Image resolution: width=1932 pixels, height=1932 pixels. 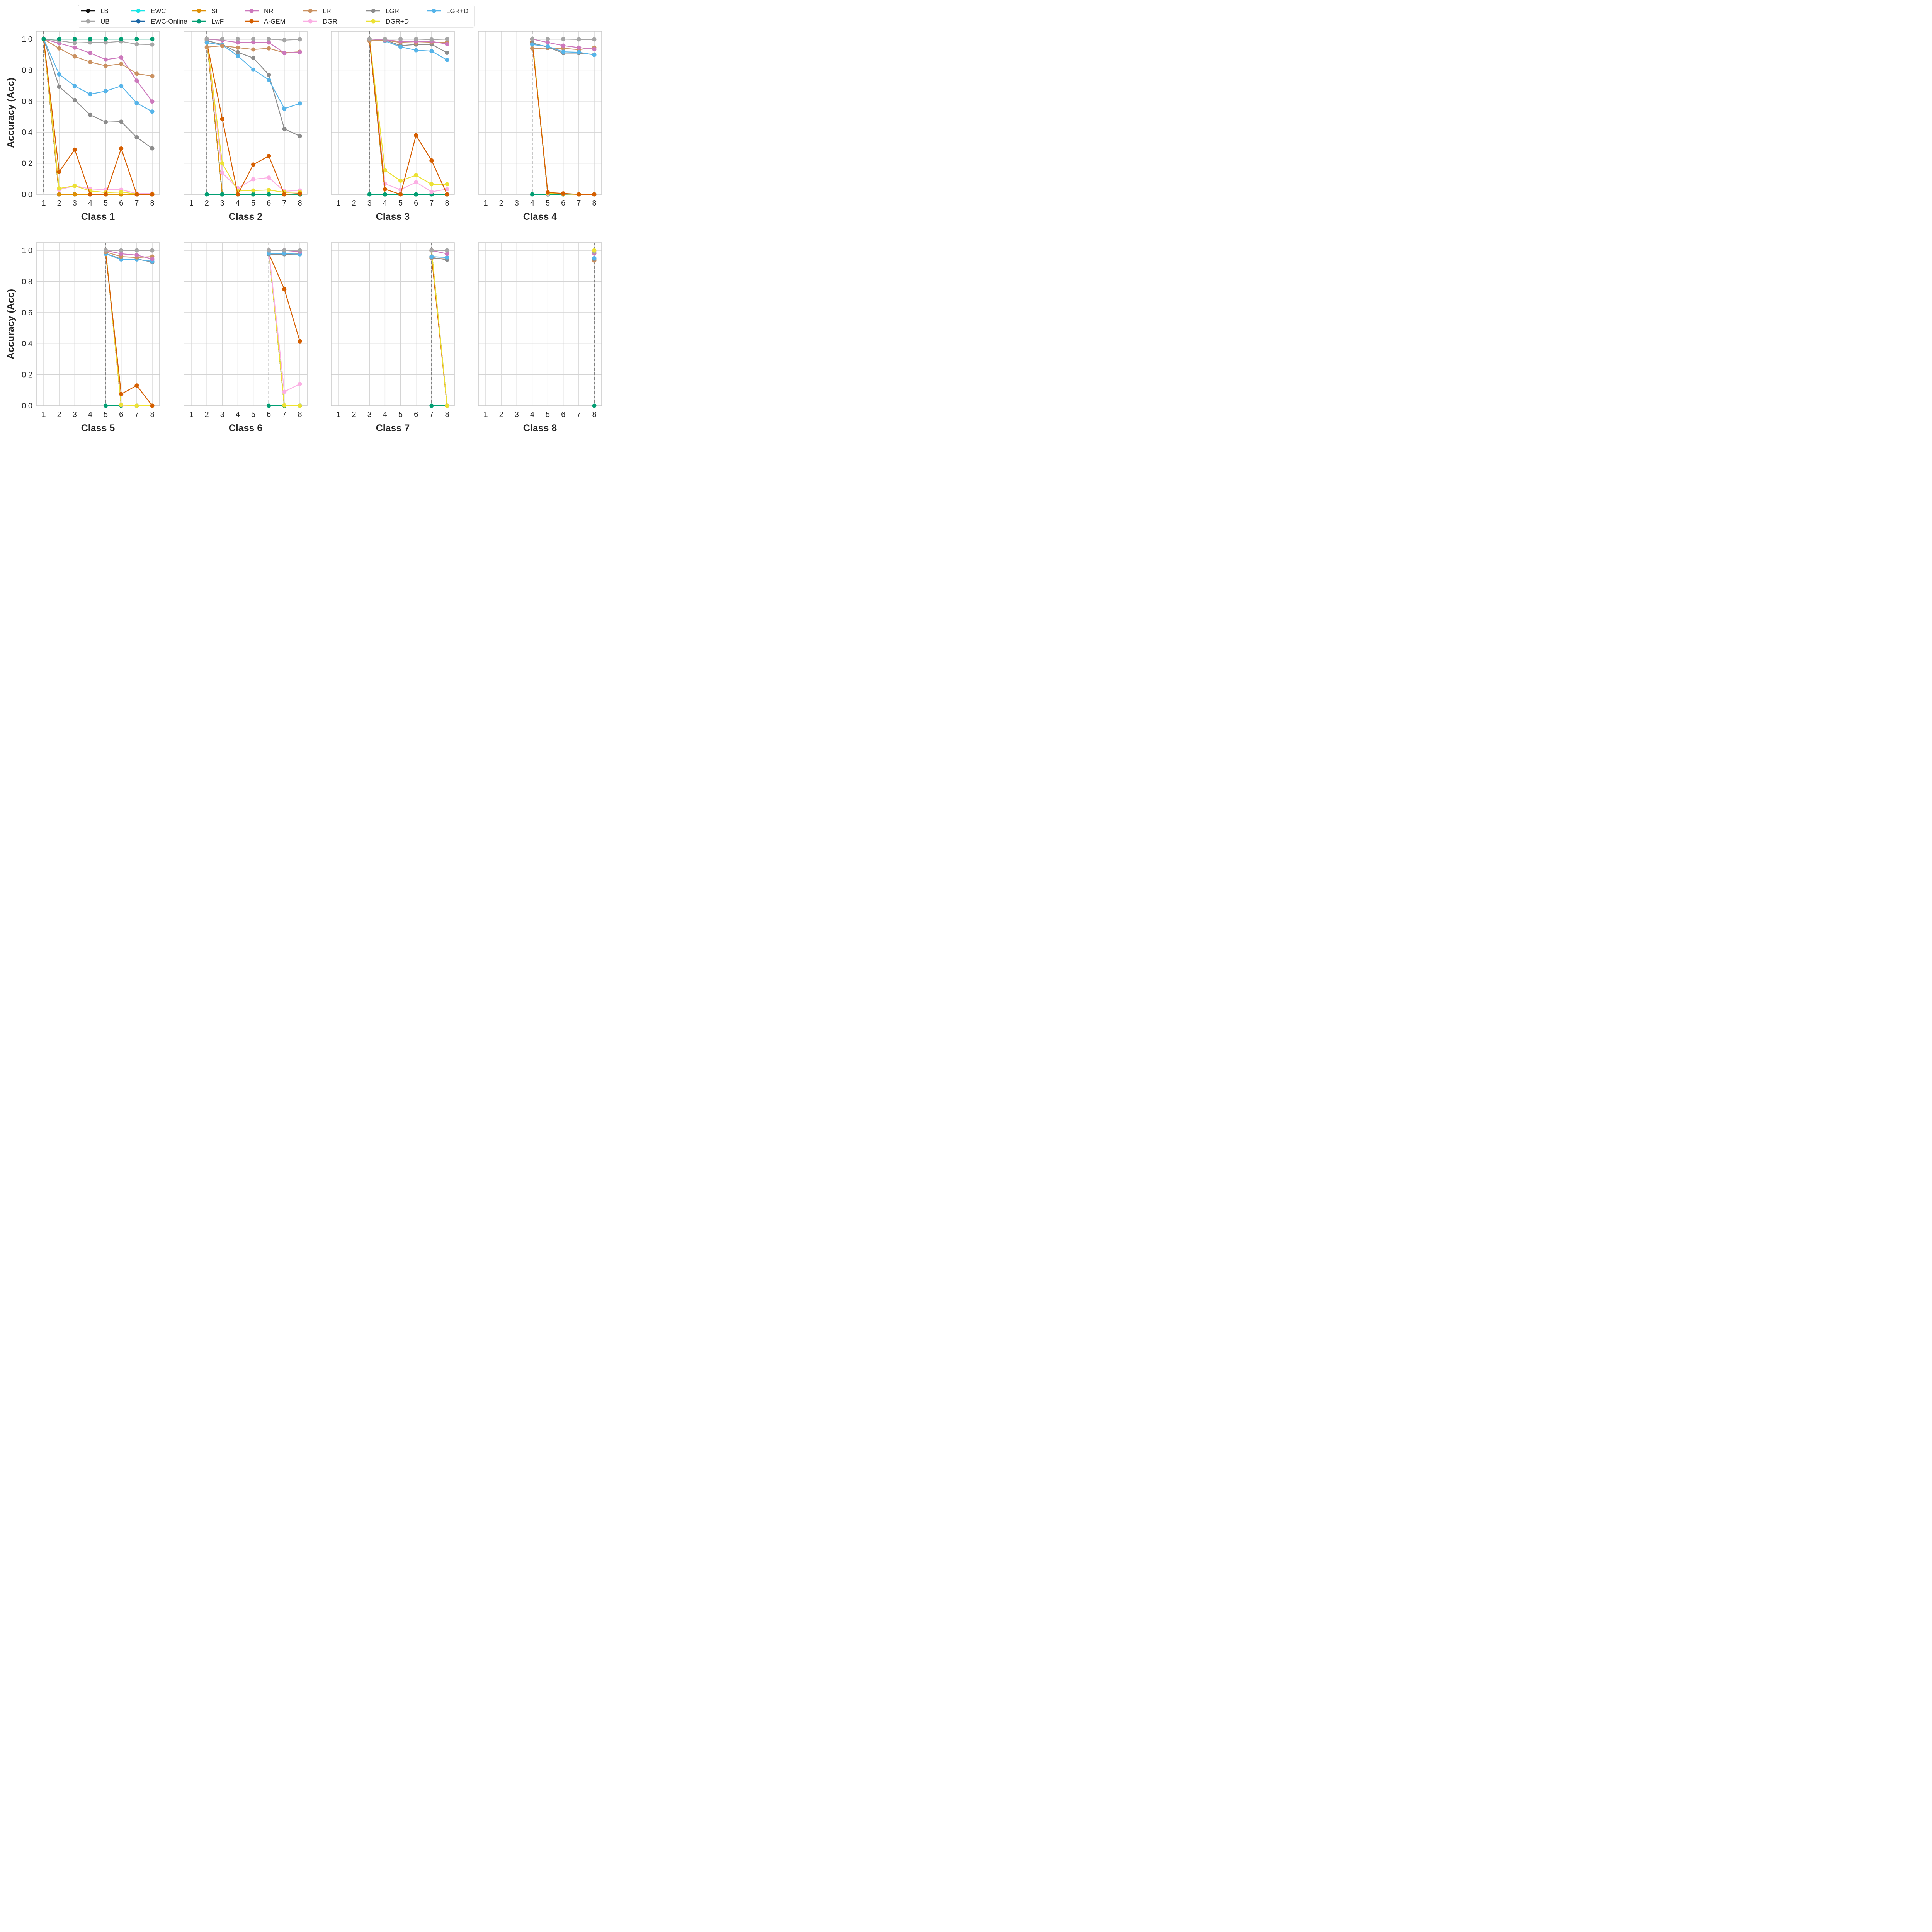 What do you see at coordinates (27, 164) in the screenshot?
I see `y-tick-label: 0.2` at bounding box center [27, 164].